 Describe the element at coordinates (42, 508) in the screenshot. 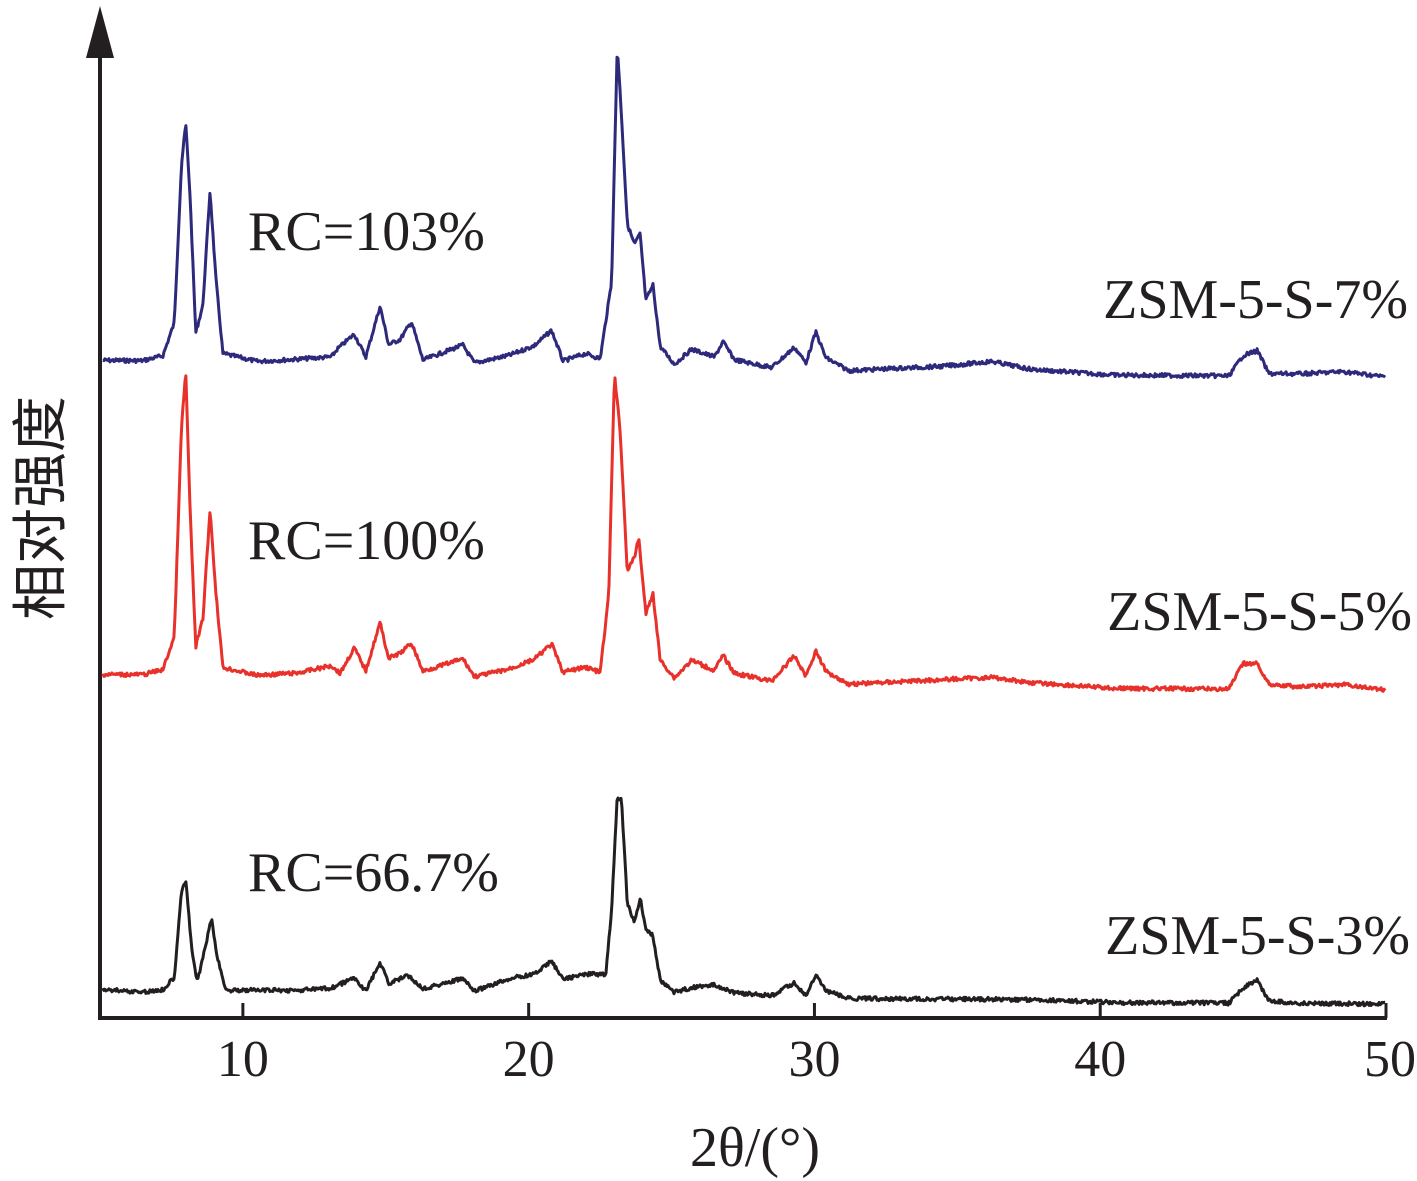

I see `y-axis-label: 相对强度` at that location.